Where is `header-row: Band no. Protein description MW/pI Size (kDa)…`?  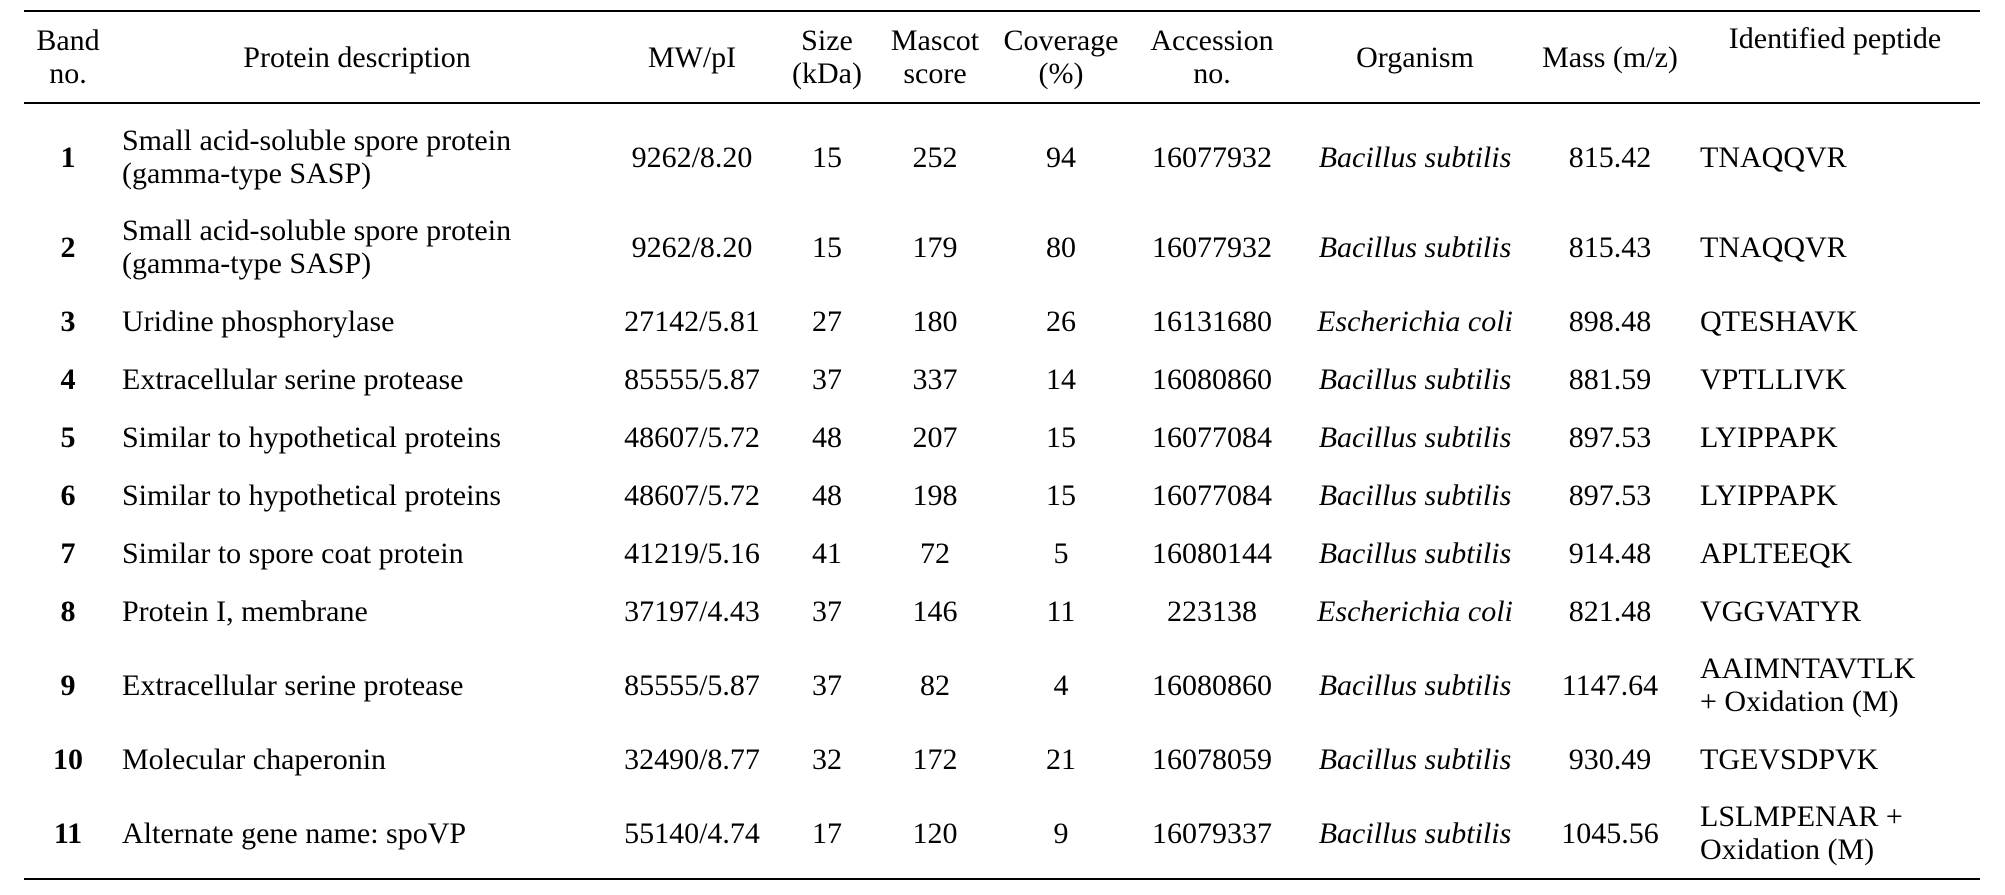 header-row: Band no. Protein description MW/pI Size (kDa)… is located at coordinates (1002, 57).